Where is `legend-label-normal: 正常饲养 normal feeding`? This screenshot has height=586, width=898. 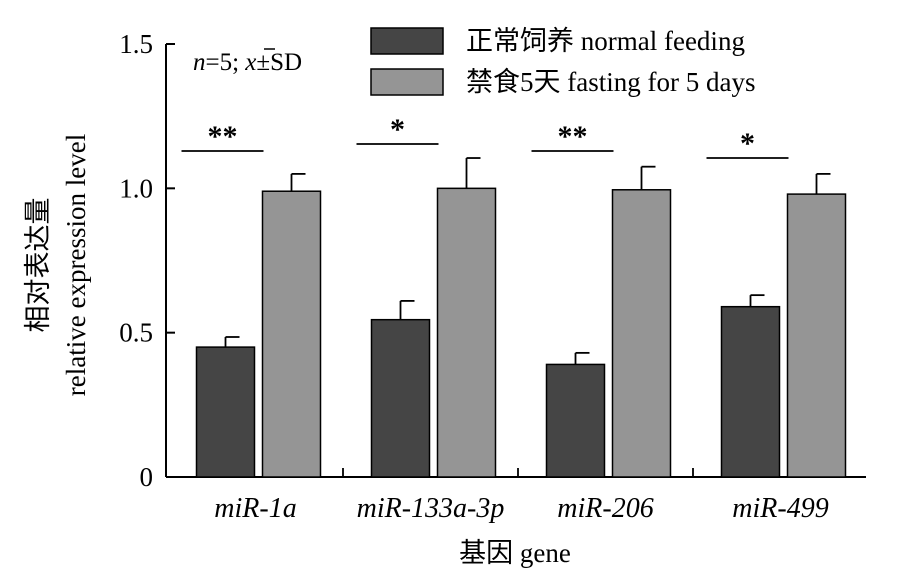
legend-label-normal: 正常饲养 normal feeding is located at coordinates (605, 41).